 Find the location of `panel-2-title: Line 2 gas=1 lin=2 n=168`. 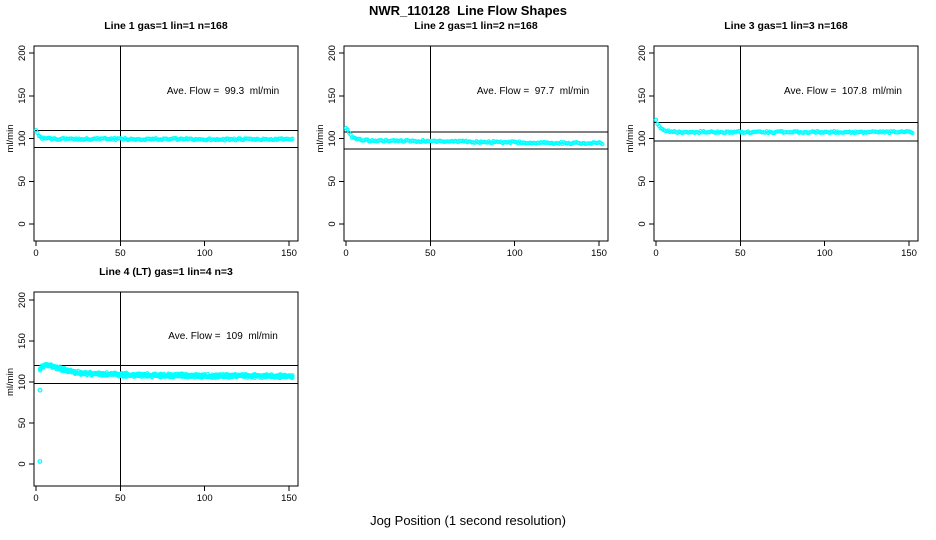

panel-2-title: Line 2 gas=1 lin=2 n=168 is located at coordinates (476, 26).